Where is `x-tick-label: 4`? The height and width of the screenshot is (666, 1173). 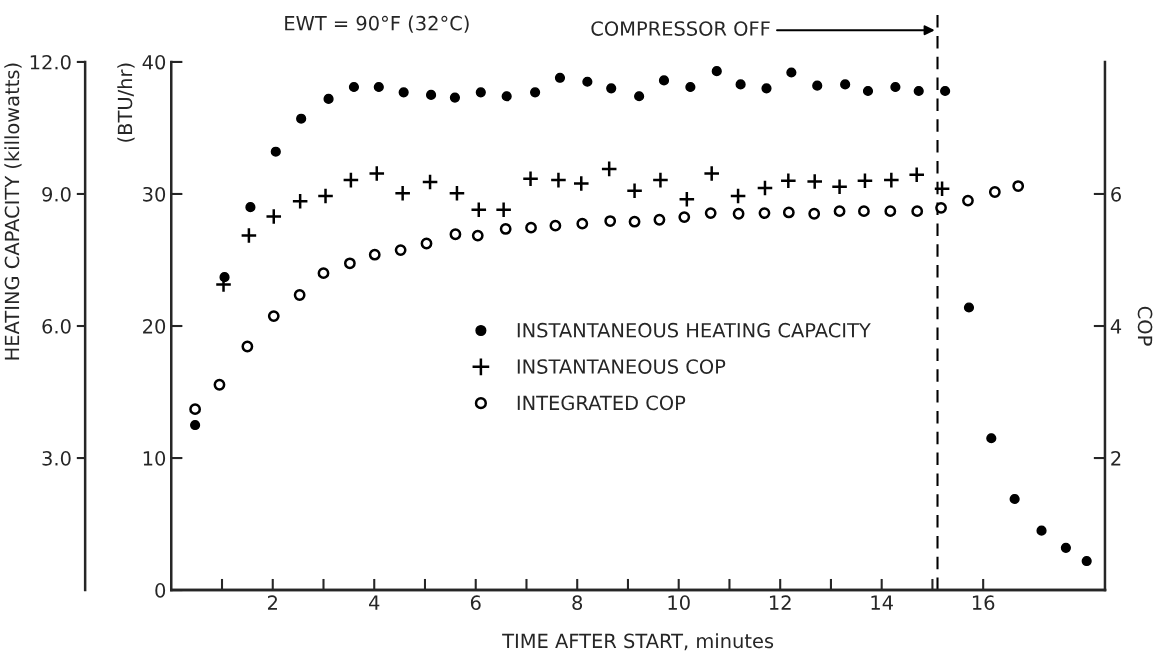 x-tick-label: 4 is located at coordinates (374, 602).